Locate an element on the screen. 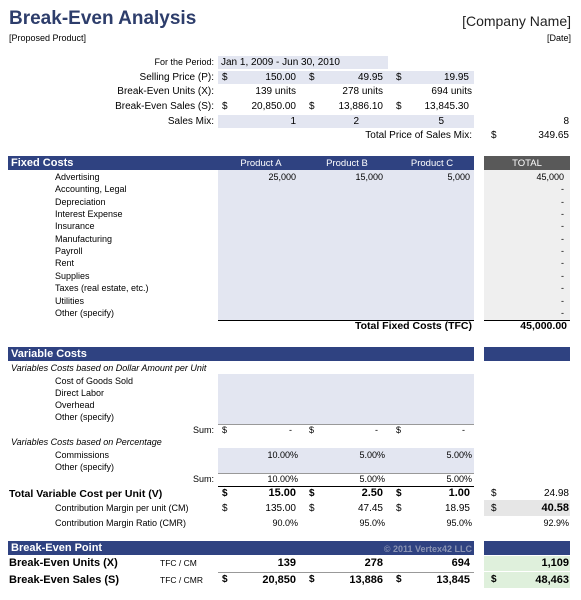  mix-a: 1 is located at coordinates (293, 121).